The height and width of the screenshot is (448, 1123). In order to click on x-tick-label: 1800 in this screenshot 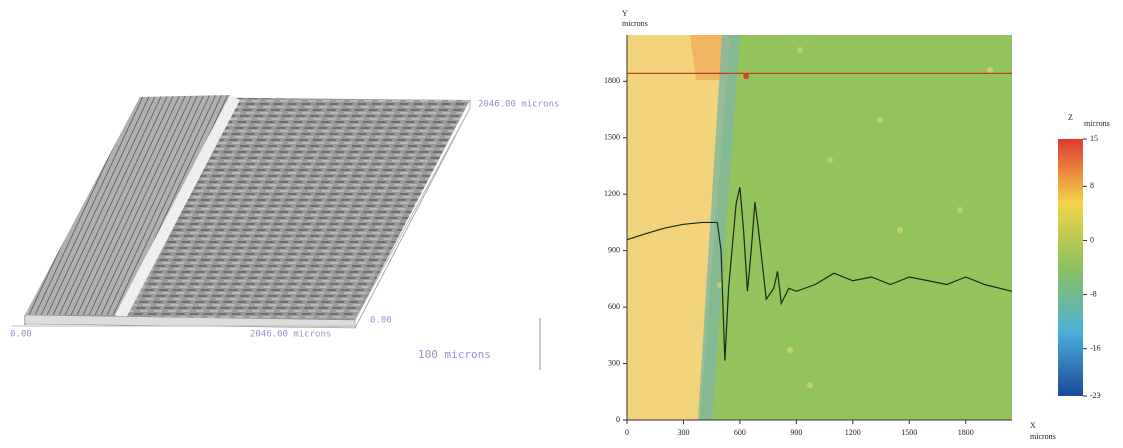, I will do `click(966, 432)`.